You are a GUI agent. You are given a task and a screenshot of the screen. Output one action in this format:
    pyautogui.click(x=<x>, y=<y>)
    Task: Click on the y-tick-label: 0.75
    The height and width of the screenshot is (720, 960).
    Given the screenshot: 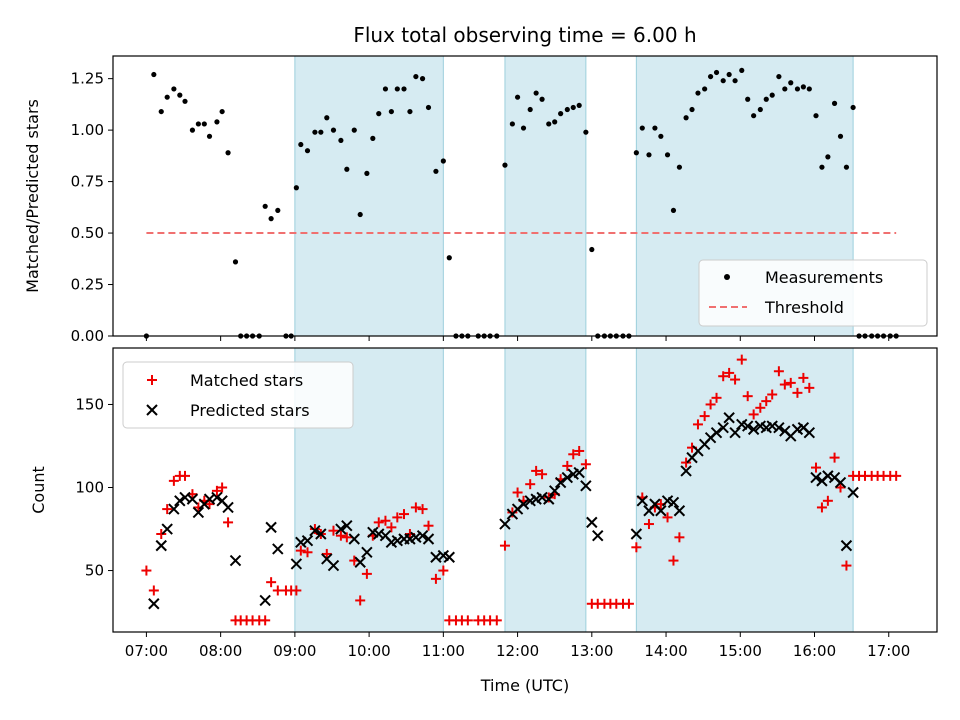 What is the action you would take?
    pyautogui.click(x=87, y=182)
    